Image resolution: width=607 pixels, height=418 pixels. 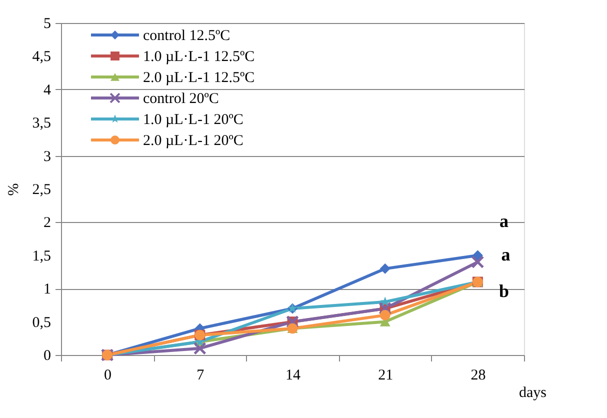 What do you see at coordinates (48, 90) in the screenshot?
I see `y-tick-label: 4` at bounding box center [48, 90].